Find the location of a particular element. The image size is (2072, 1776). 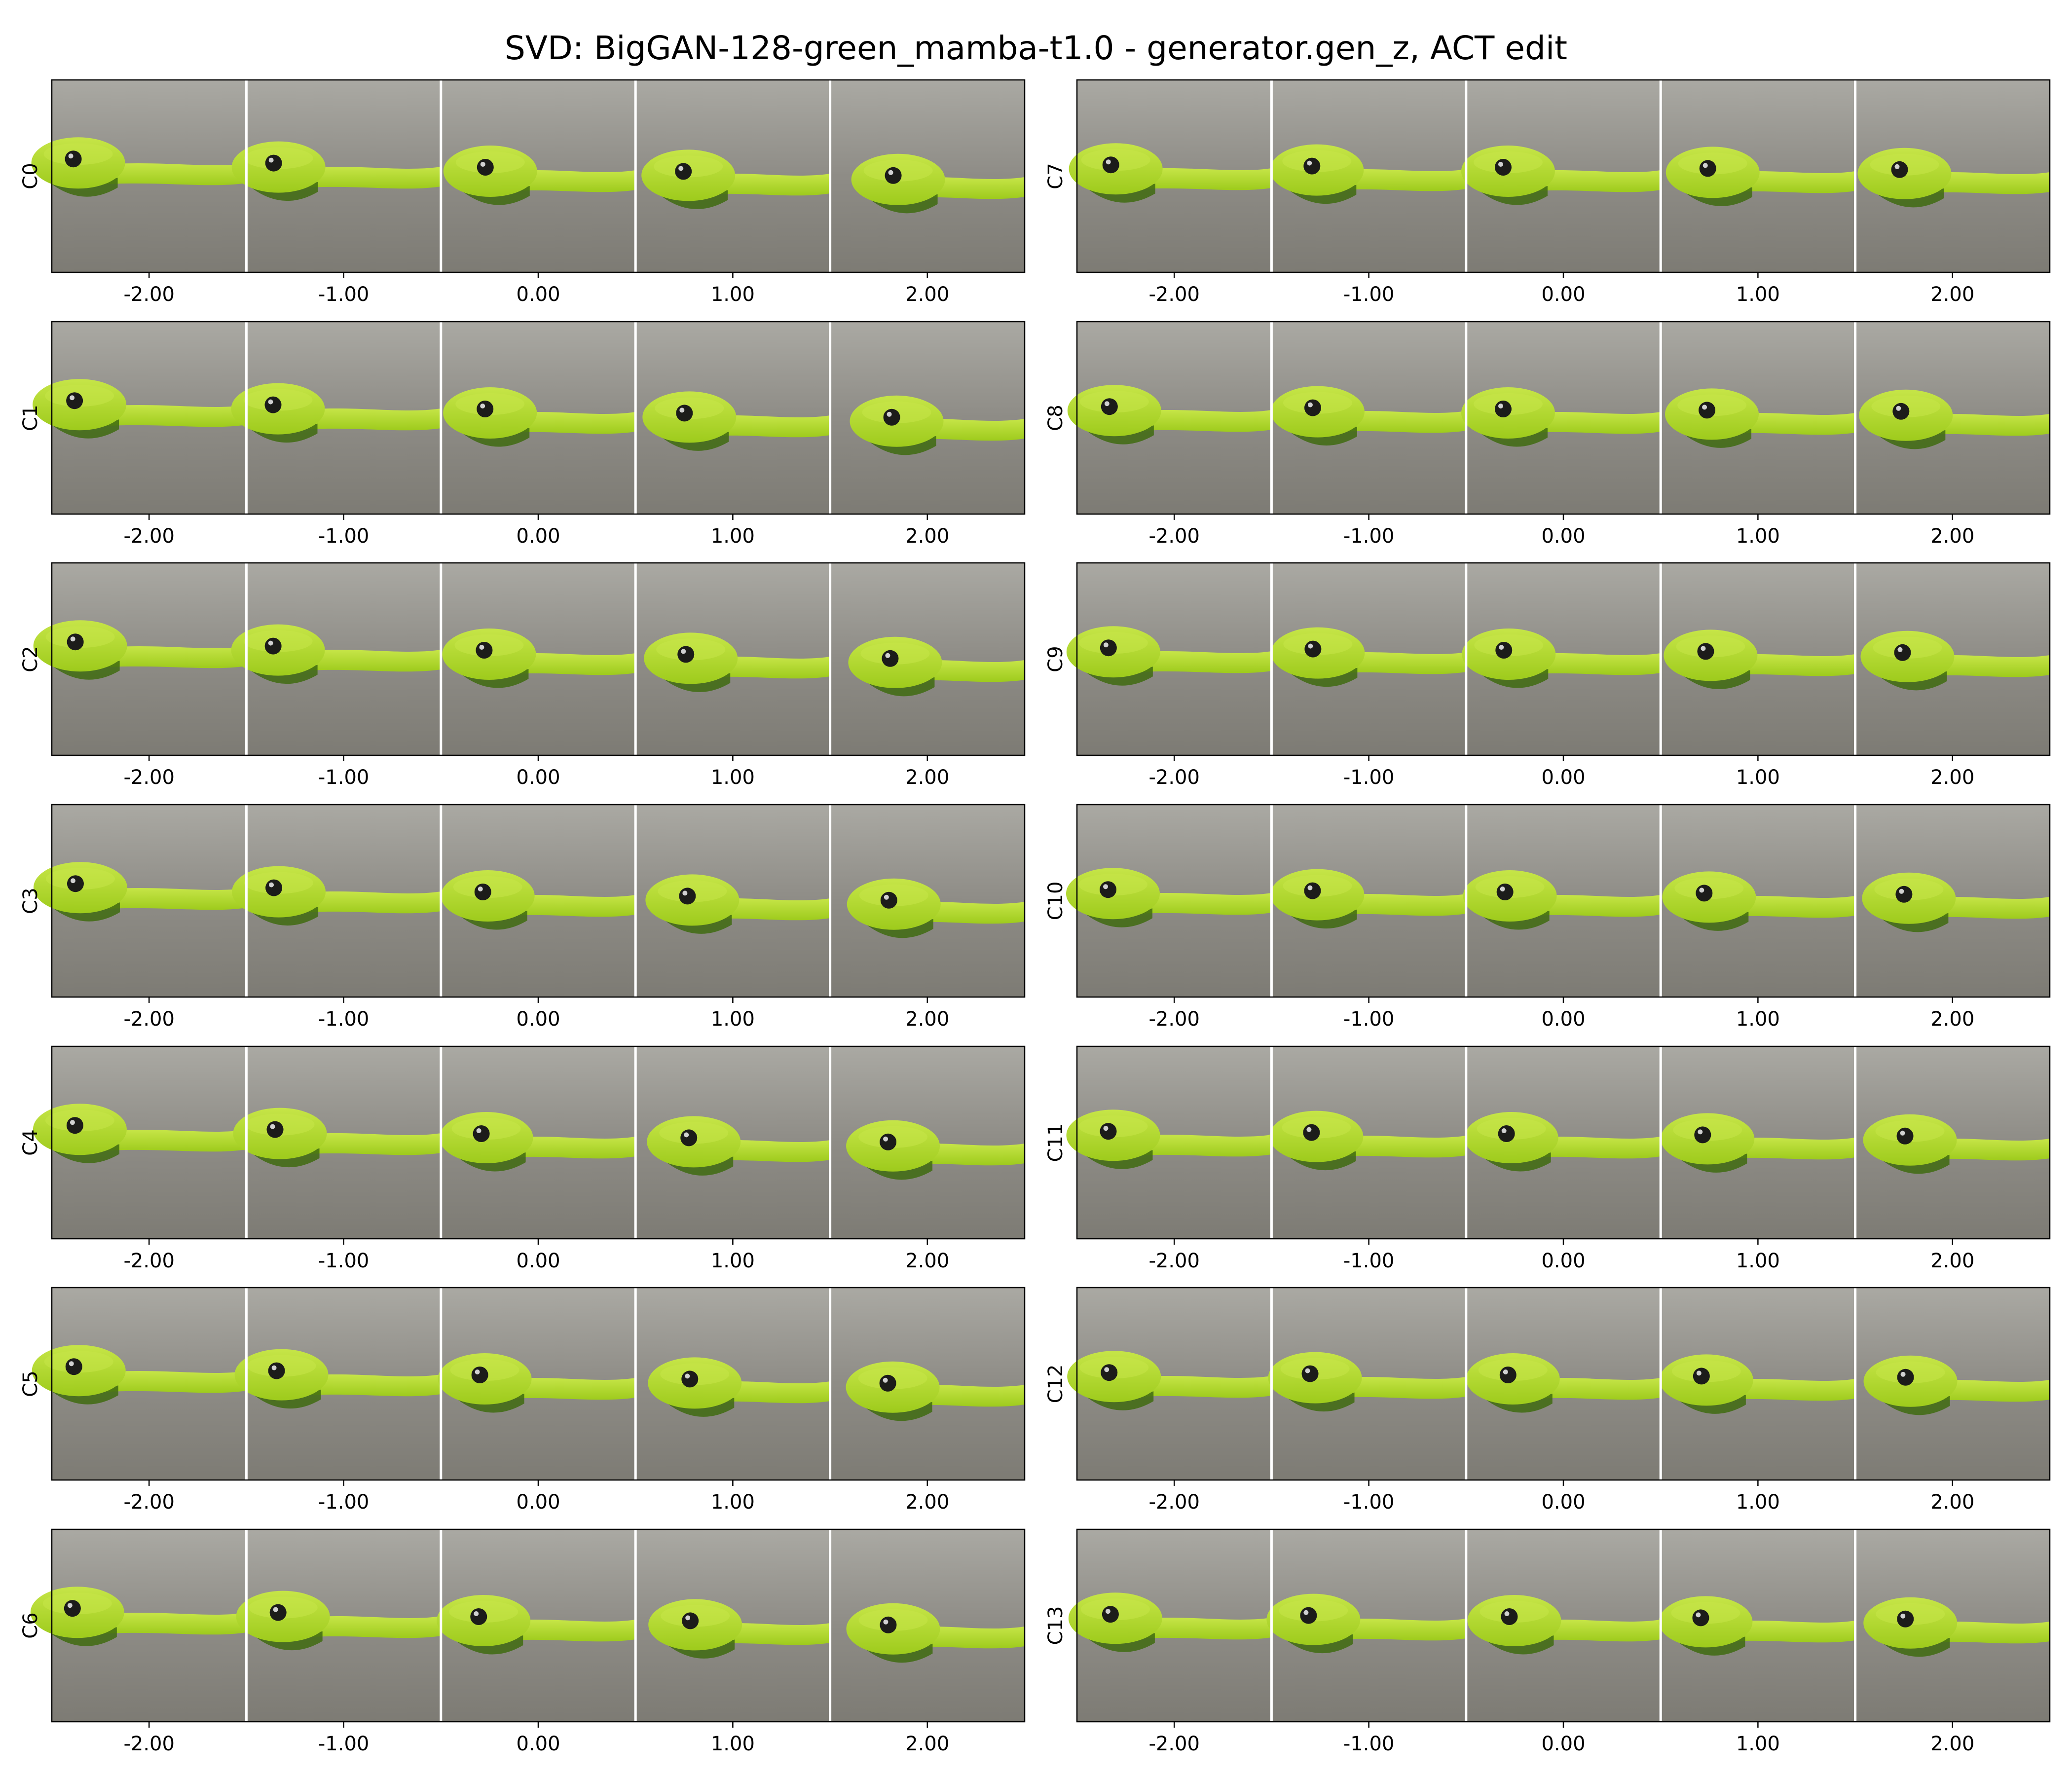

row-label: C5 is located at coordinates (31, 1384).